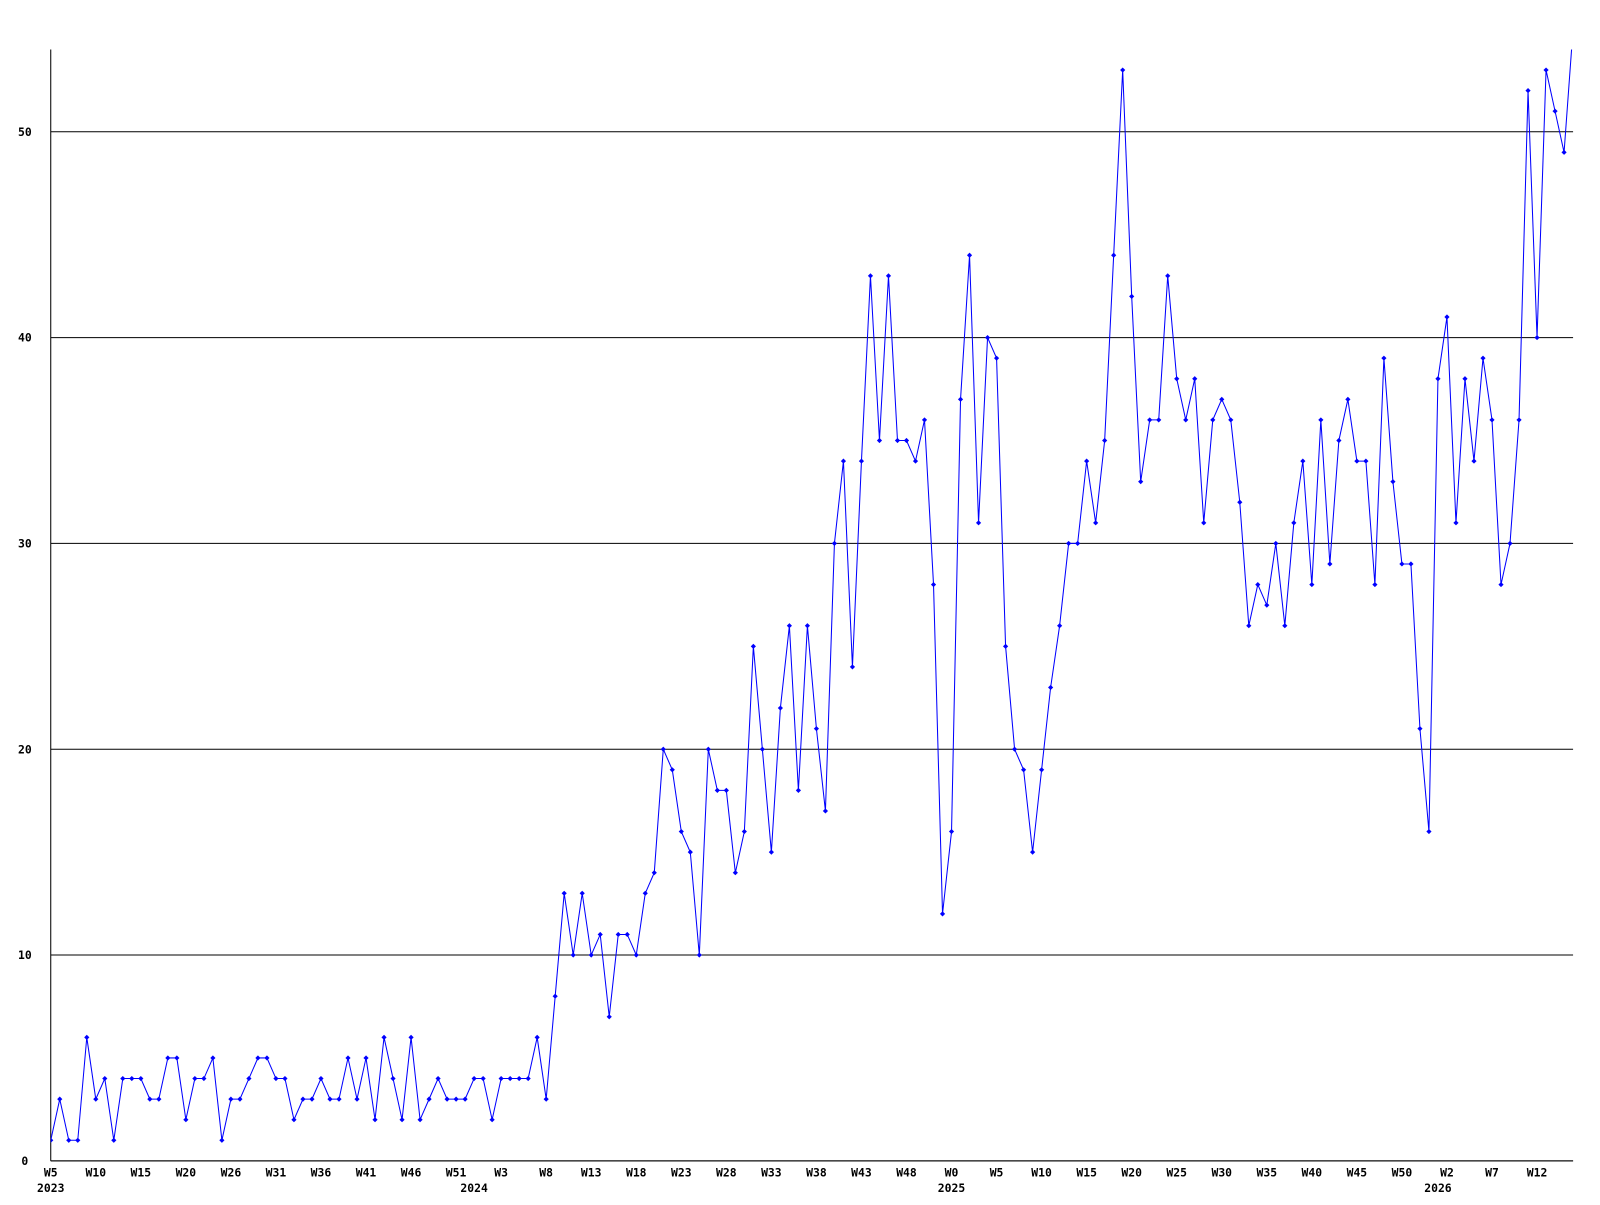 The image size is (1600, 1205). What do you see at coordinates (1357, 1172) in the screenshot?
I see `x-tick-label: W45` at bounding box center [1357, 1172].